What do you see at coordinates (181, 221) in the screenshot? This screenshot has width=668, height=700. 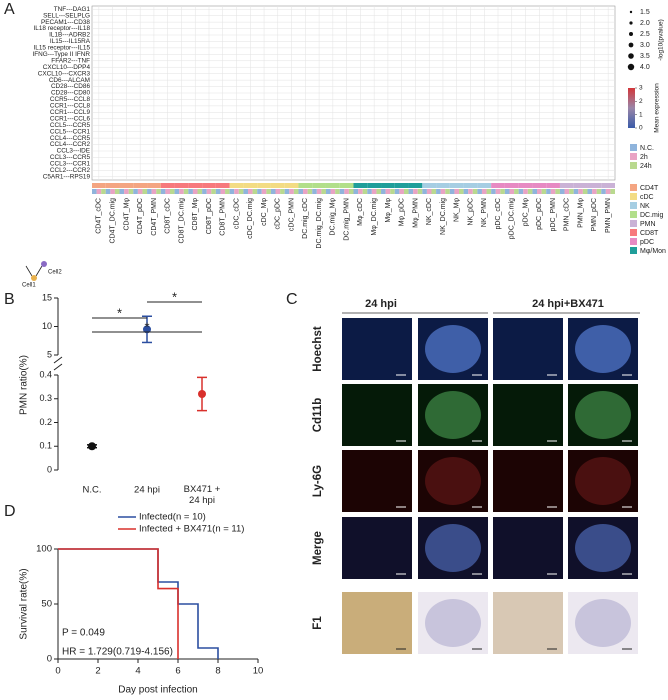 I see `column-label: CD8T_DC.mig` at bounding box center [181, 221].